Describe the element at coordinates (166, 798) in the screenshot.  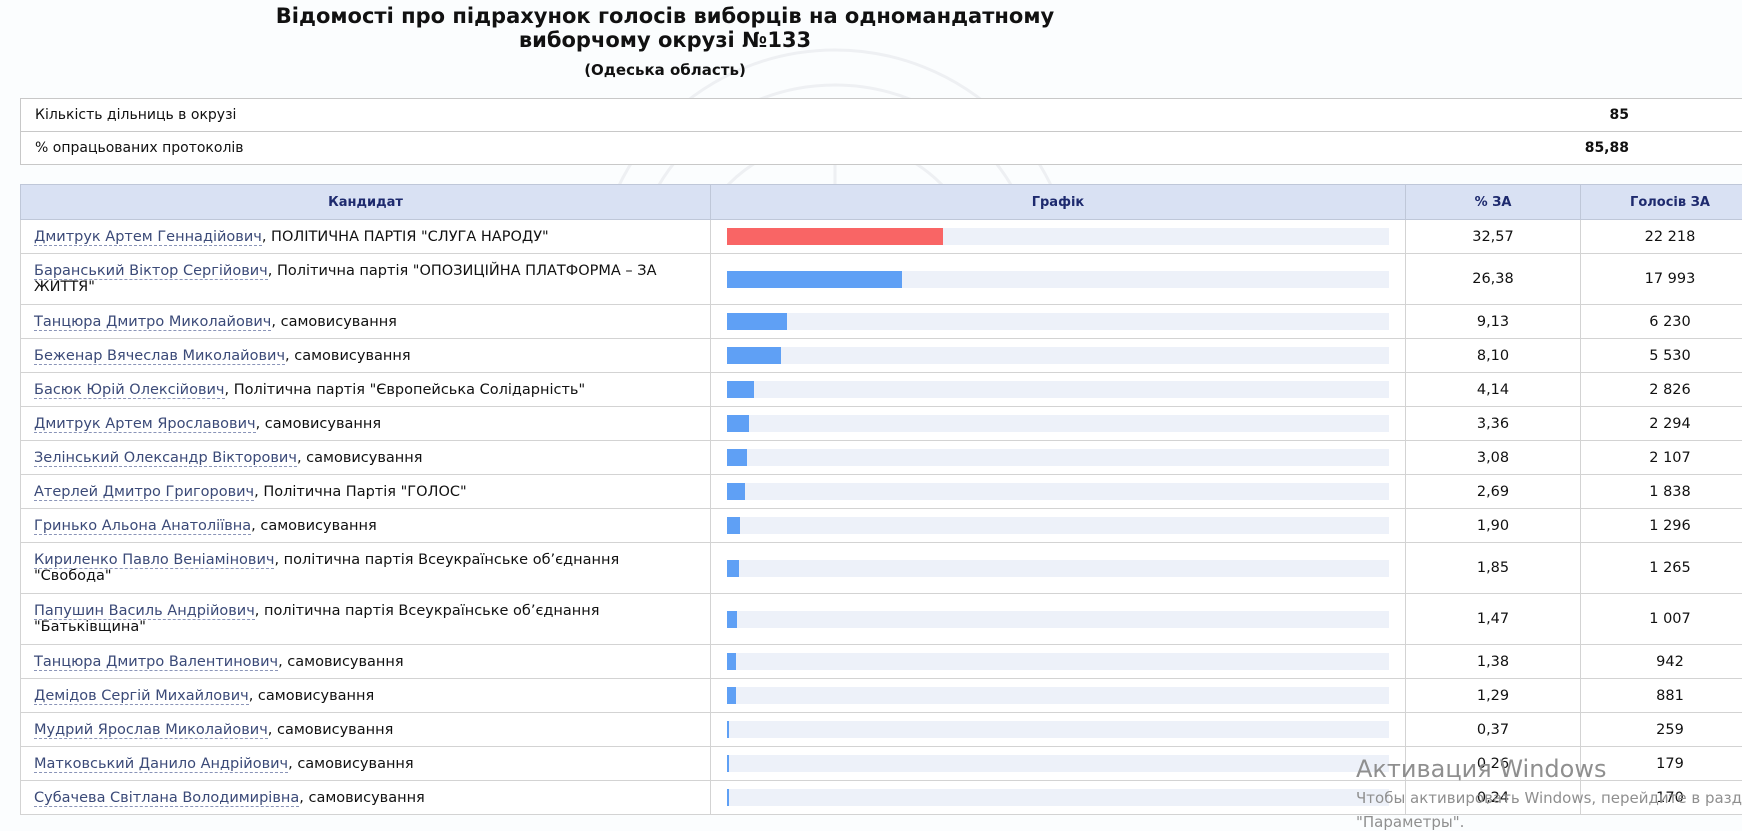
I see `candidate-name-link: Субачева Світлана Володимирівна` at that location.